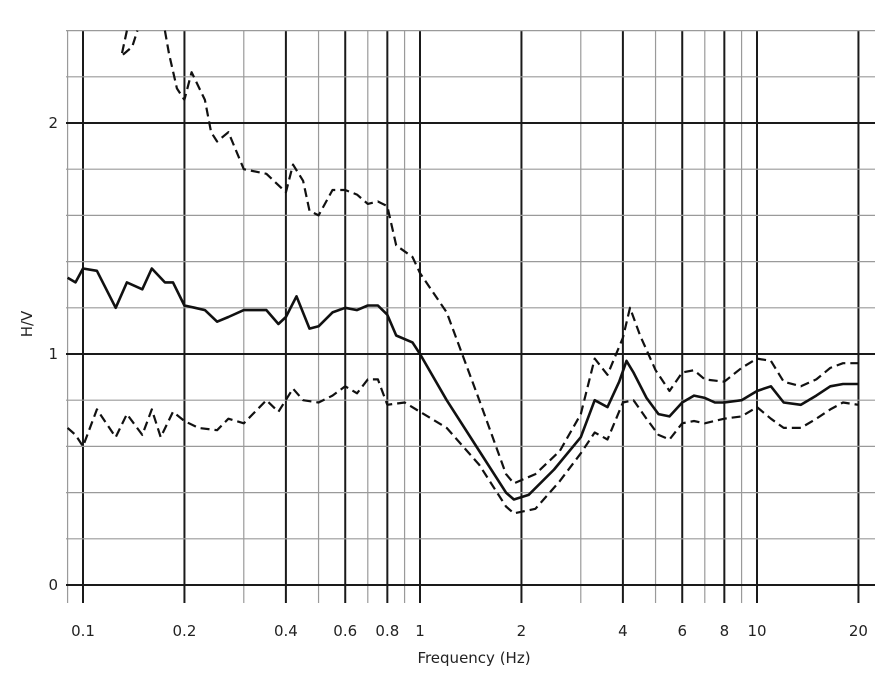 The image size is (889, 690). Describe the element at coordinates (522, 631) in the screenshot. I see `x-tick-label: 2` at that location.